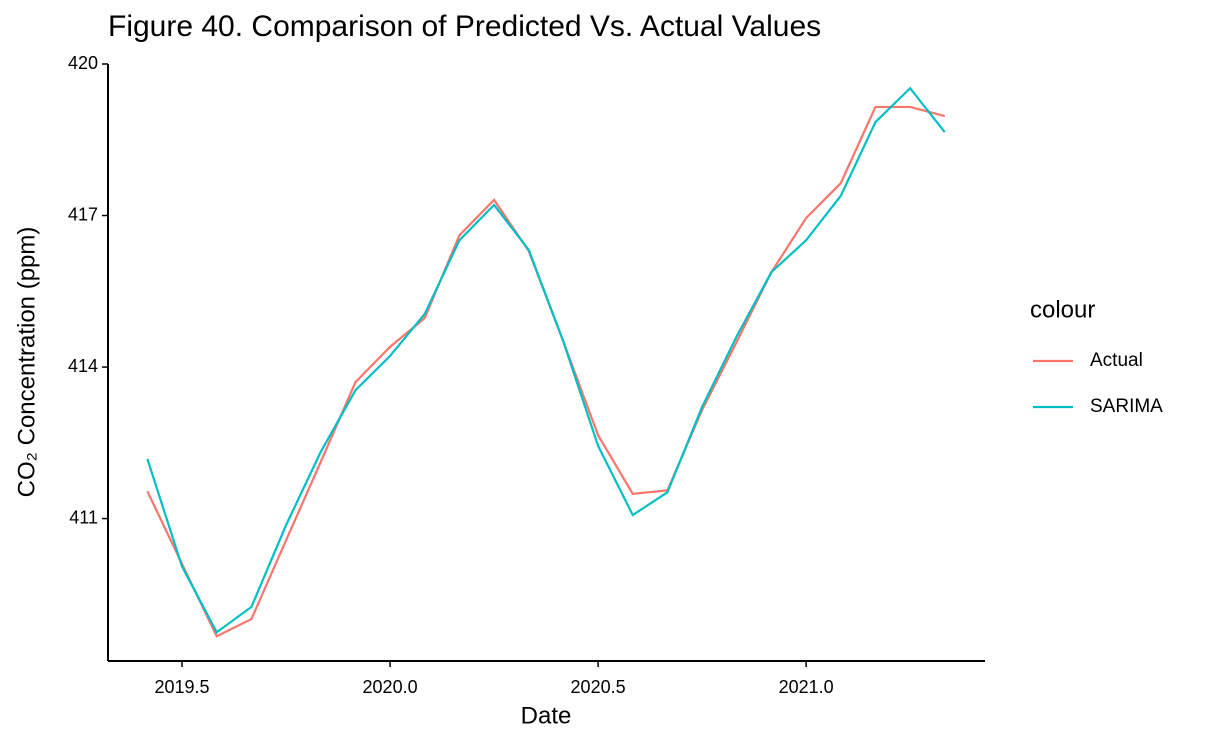  Describe the element at coordinates (806, 687) in the screenshot. I see `x-tick-label: 2021.0` at that location.